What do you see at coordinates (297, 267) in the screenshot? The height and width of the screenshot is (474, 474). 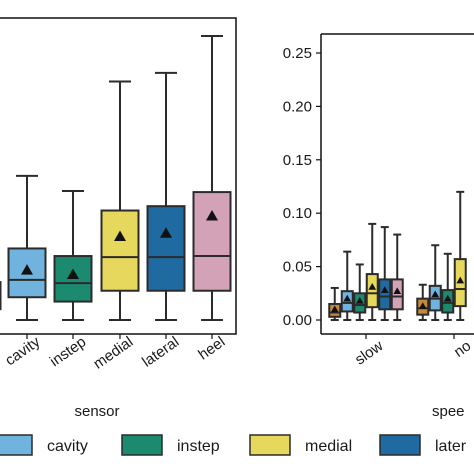 I see `right-y-tick-label: 0.05` at bounding box center [297, 267].